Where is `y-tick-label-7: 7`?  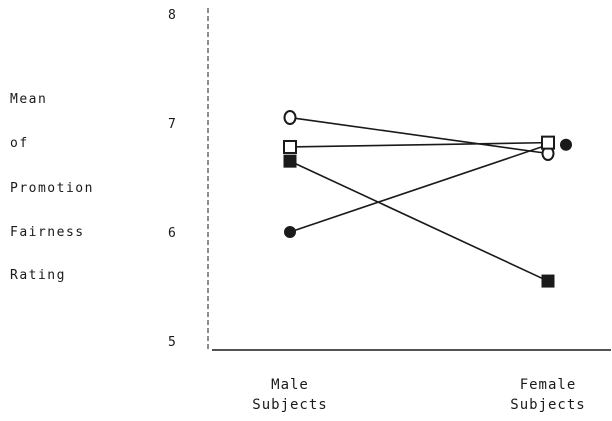 y-tick-label-7: 7 is located at coordinates (172, 124).